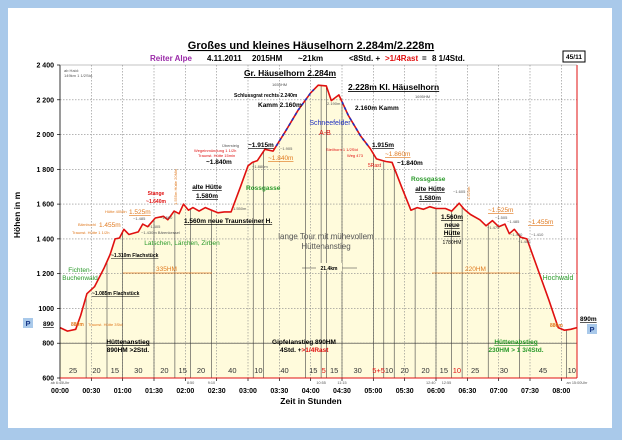 Image resolution: width=622 pixels, height=440 pixels. Describe the element at coordinates (310, 401) in the screenshot. I see `x-axis-label: Zeit in Stunden` at that location.